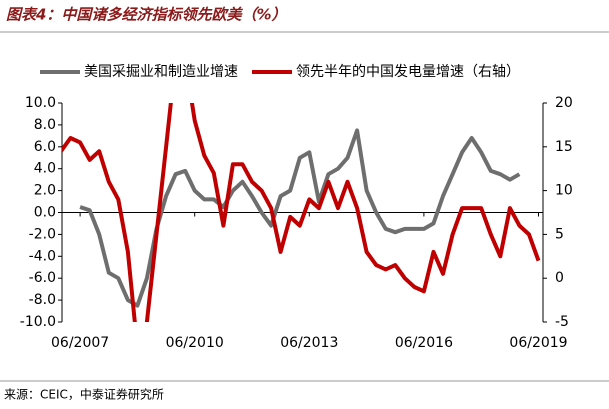 This screenshot has width=609, height=409. I want to click on y-tick-label: 8.0, so click(45, 125).